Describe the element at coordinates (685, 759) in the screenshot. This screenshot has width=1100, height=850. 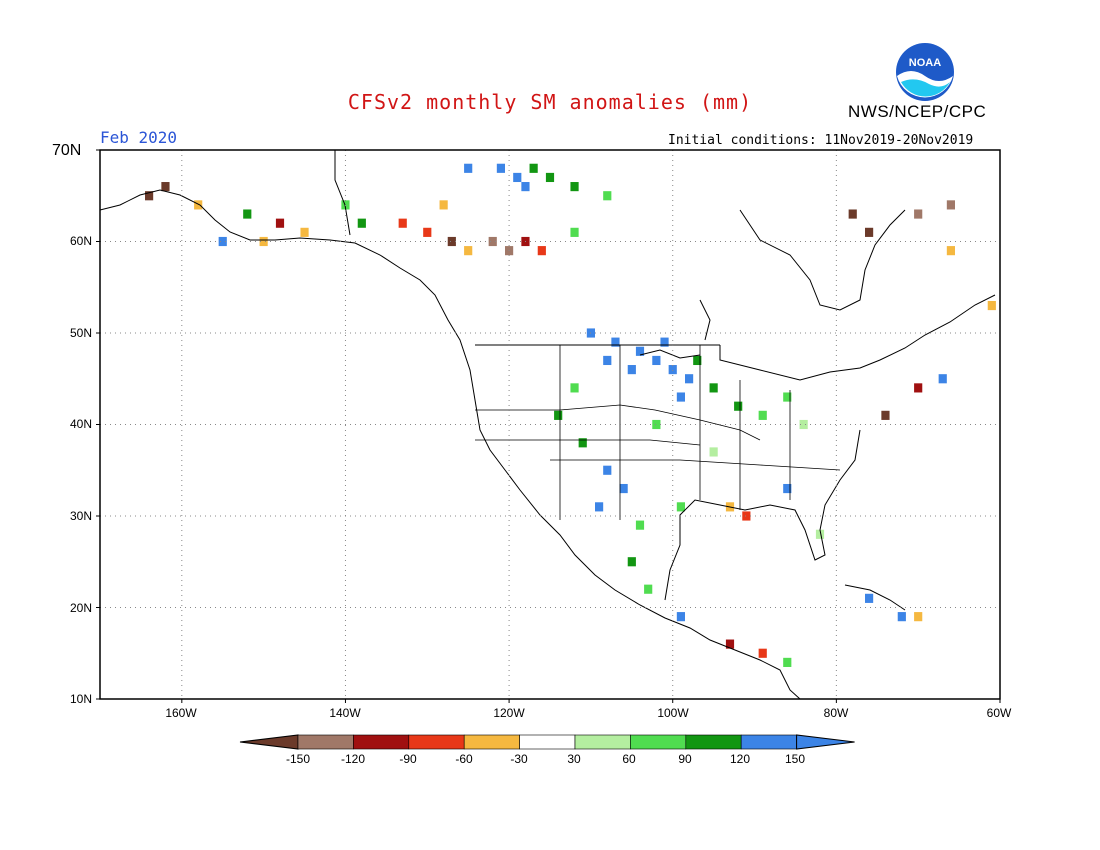
I see `colorbar-label-90: 90` at that location.